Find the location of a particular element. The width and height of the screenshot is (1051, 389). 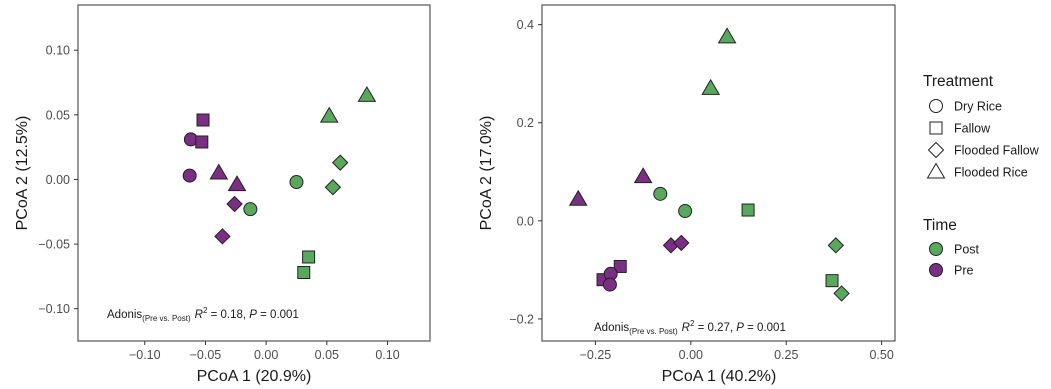

legend-key-diamond-icon is located at coordinates (936, 150).